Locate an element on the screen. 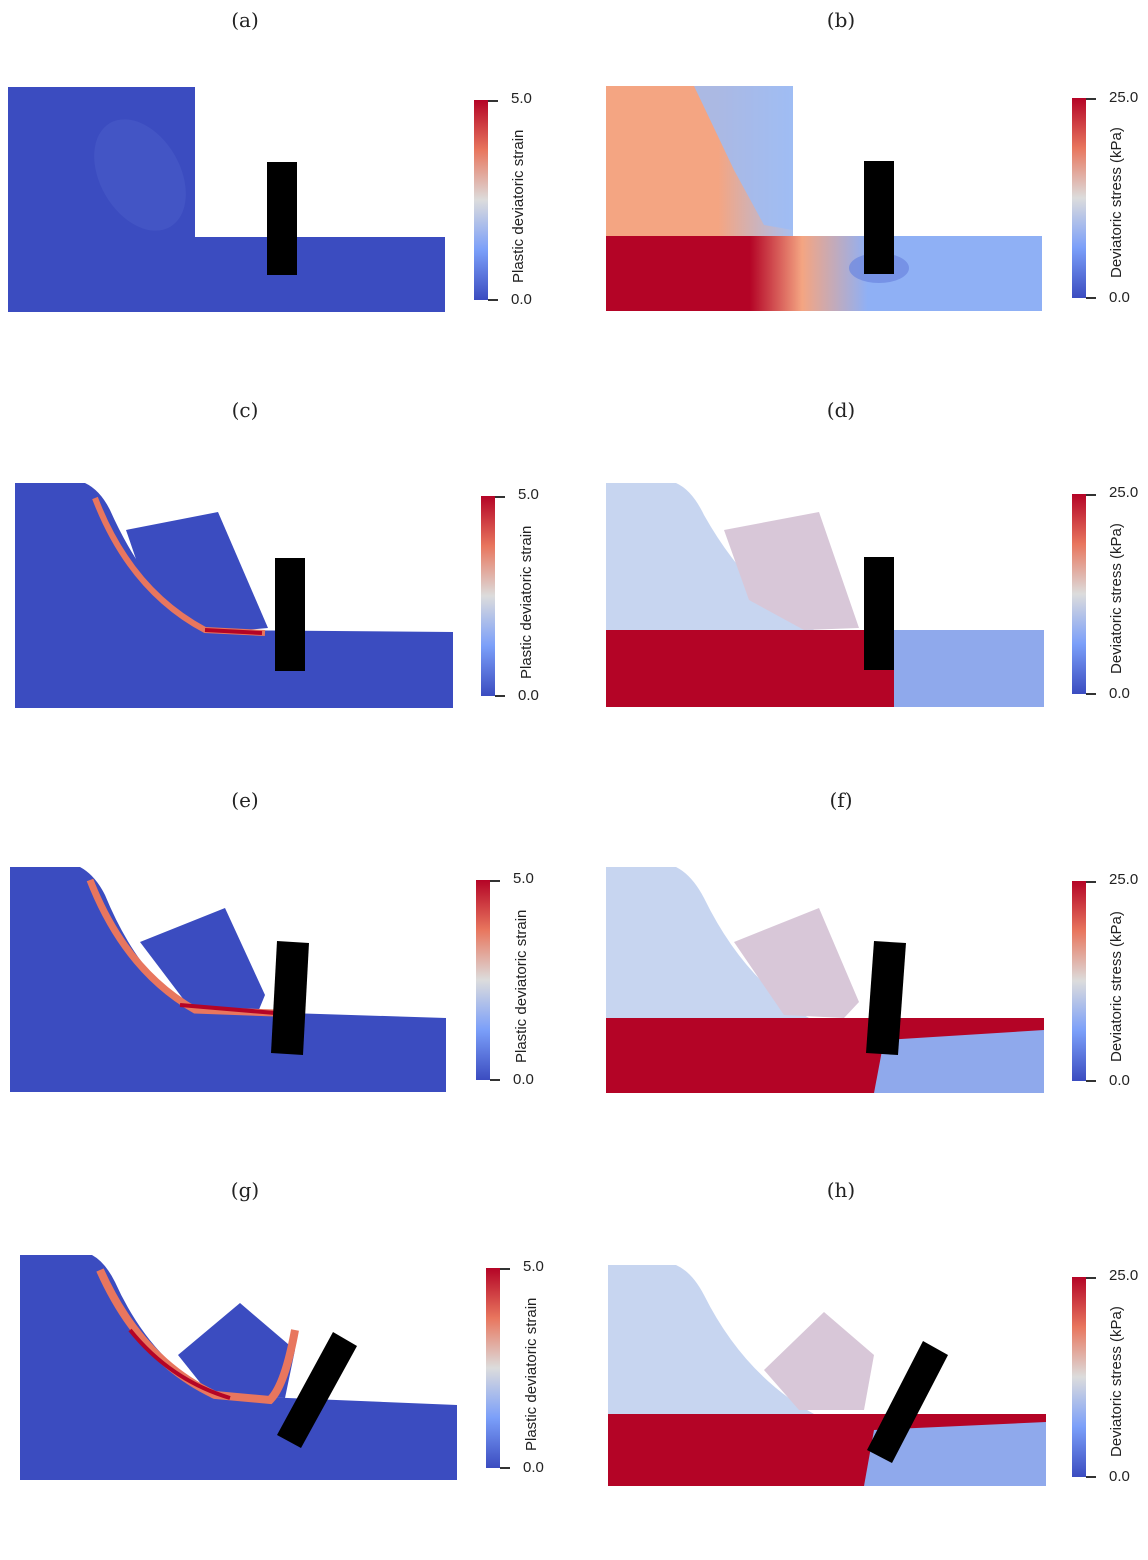 The width and height of the screenshot is (1148, 1560). panel-caption: (g) is located at coordinates (245, 1190).